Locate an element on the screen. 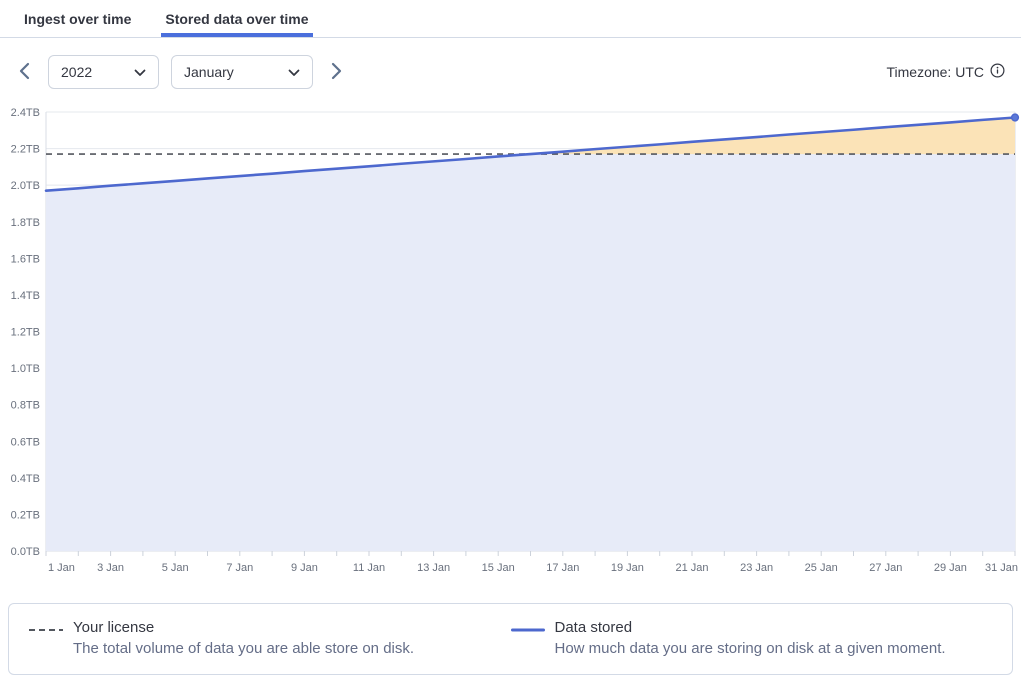  svg-text: 0.4TB is located at coordinates (25, 479).